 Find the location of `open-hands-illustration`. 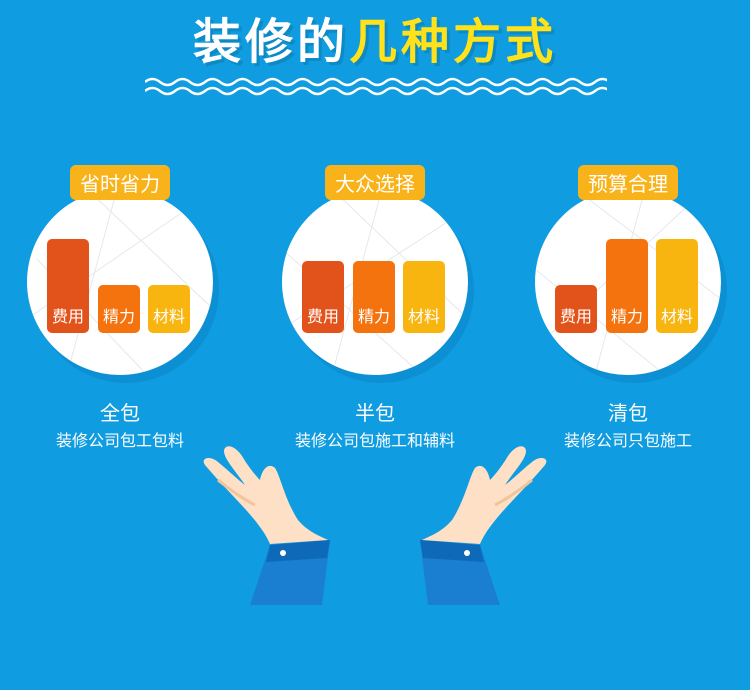

open-hands-illustration is located at coordinates (375, 525).